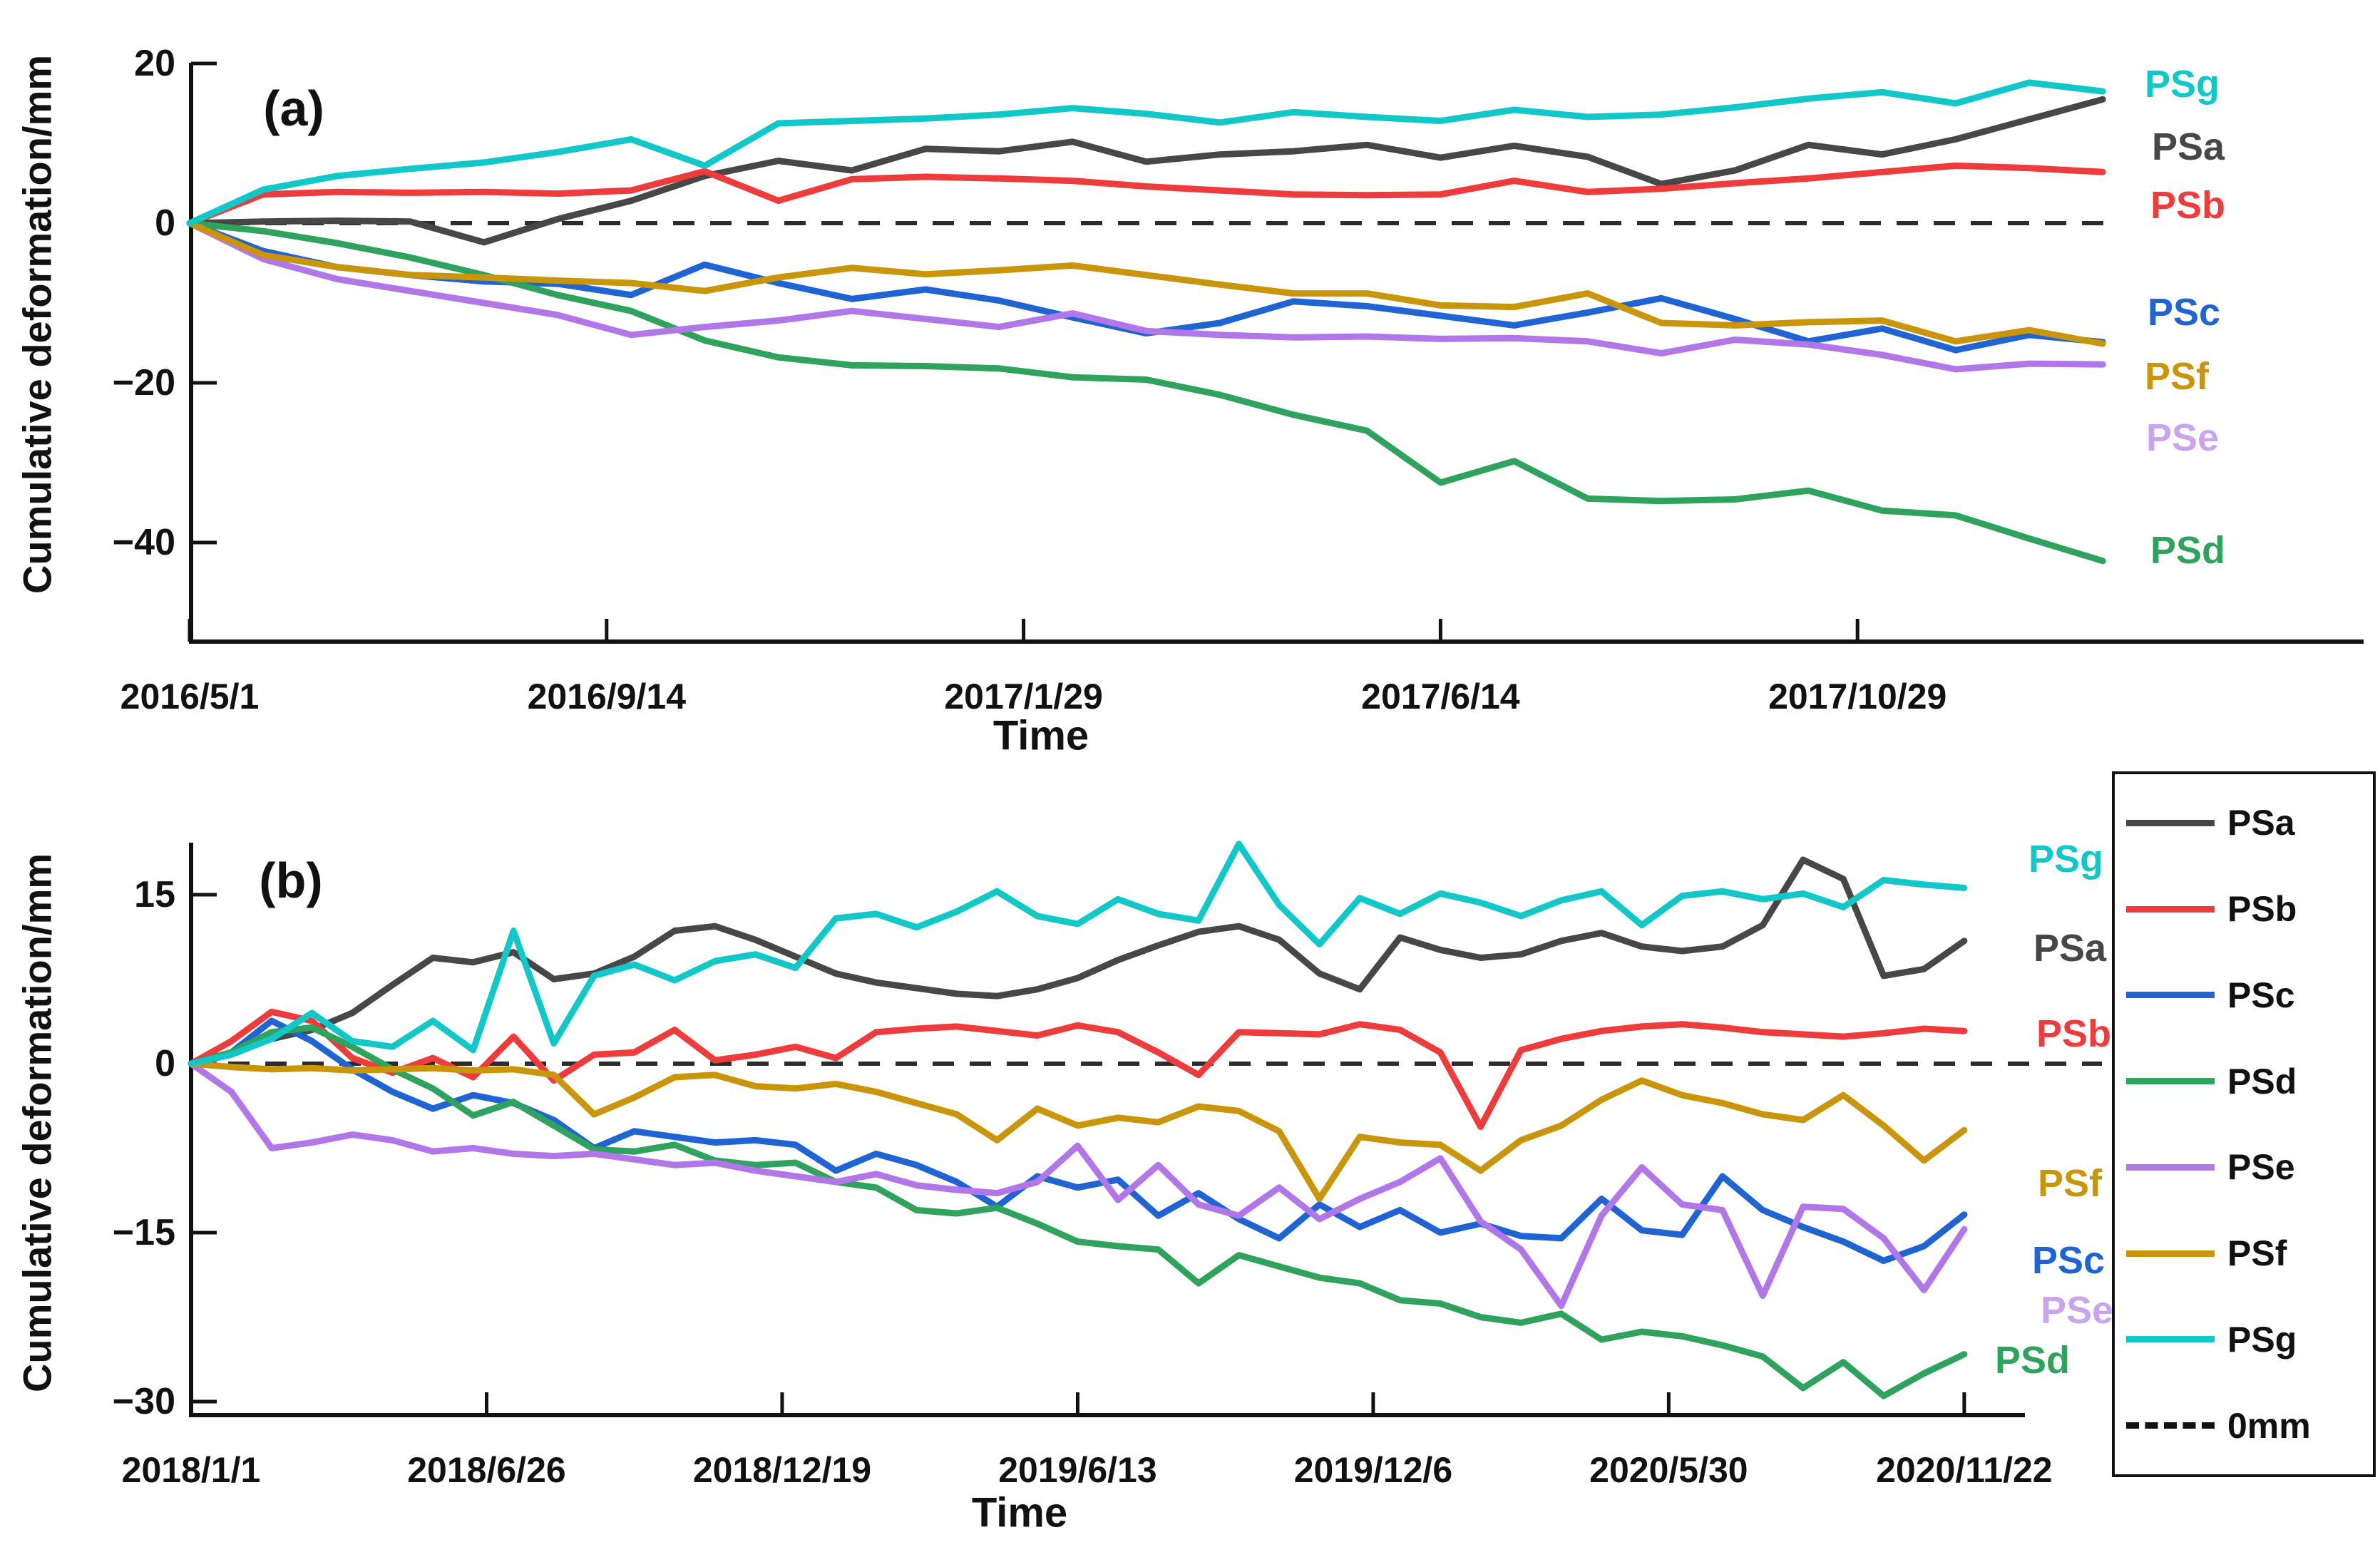 Image resolution: width=2380 pixels, height=1557 pixels. I want to click on legend-item-PSg: PSg, so click(2244, 1339).